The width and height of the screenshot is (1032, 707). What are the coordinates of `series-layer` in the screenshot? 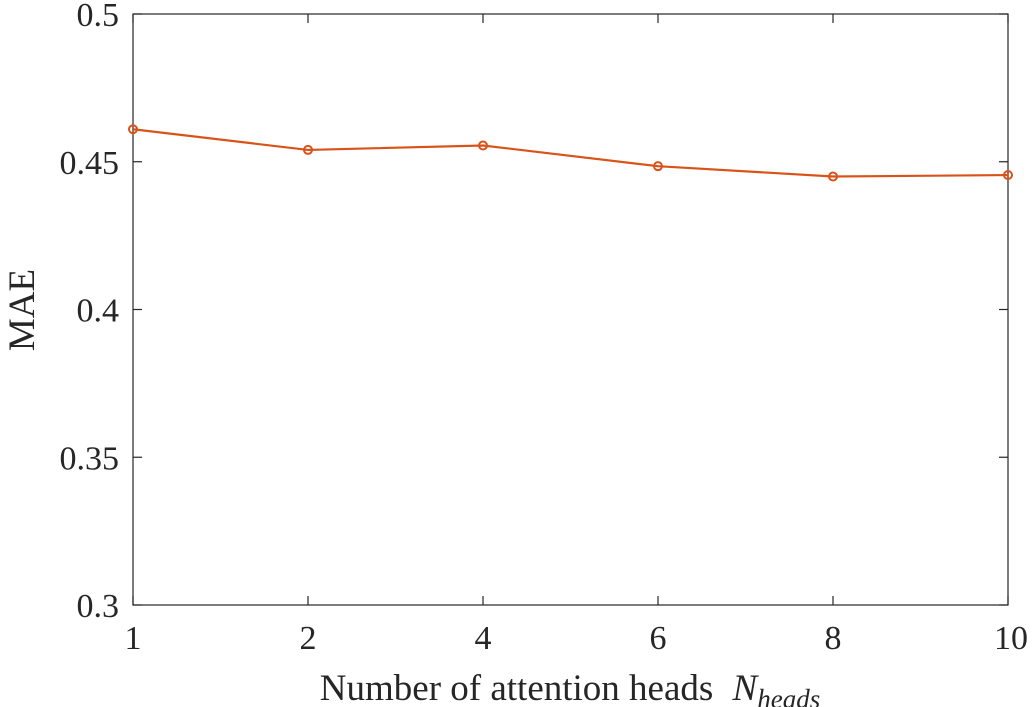 It's located at (570, 153).